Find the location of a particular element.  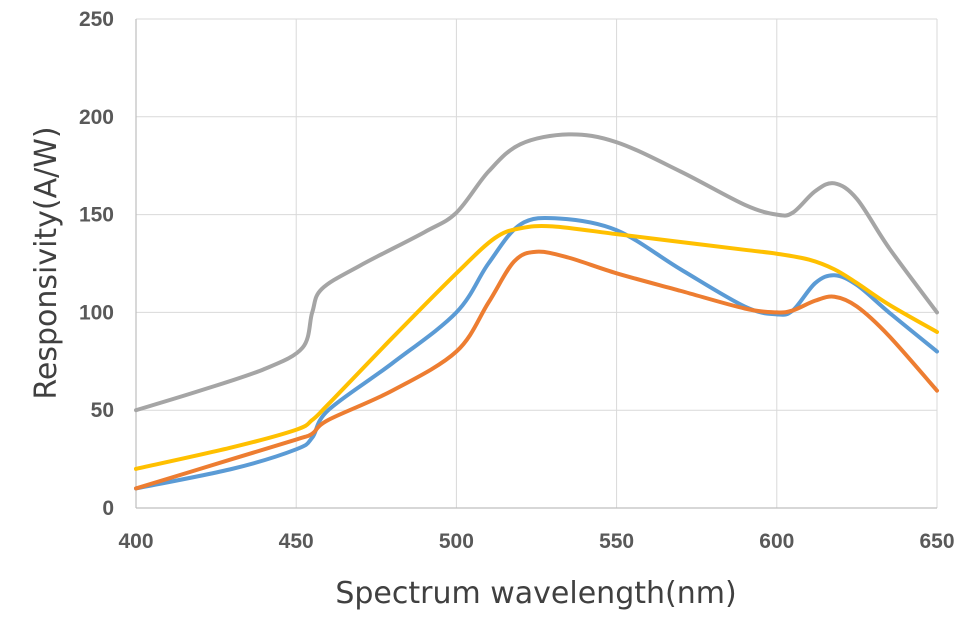

y-tick-label-100: 100 is located at coordinates (96, 312).